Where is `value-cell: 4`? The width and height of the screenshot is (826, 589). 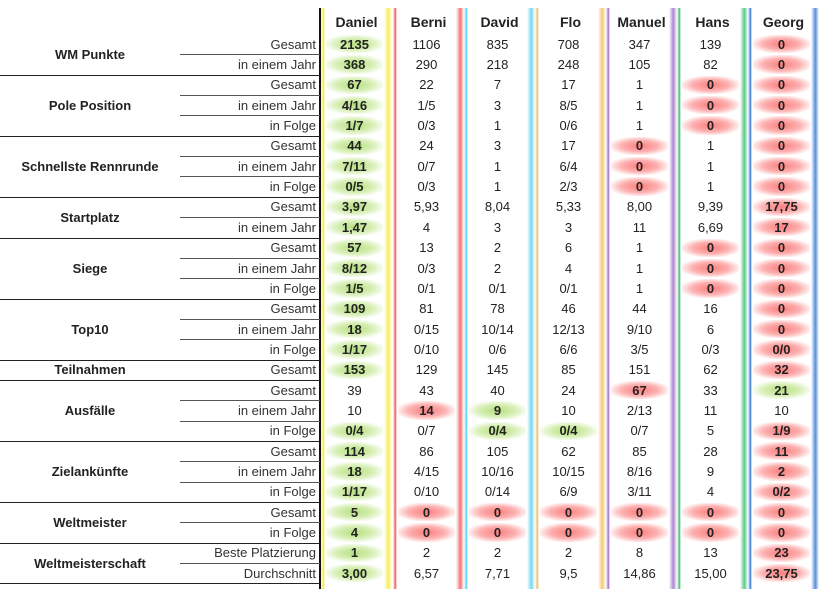
value-cell: 4 is located at coordinates (426, 227).